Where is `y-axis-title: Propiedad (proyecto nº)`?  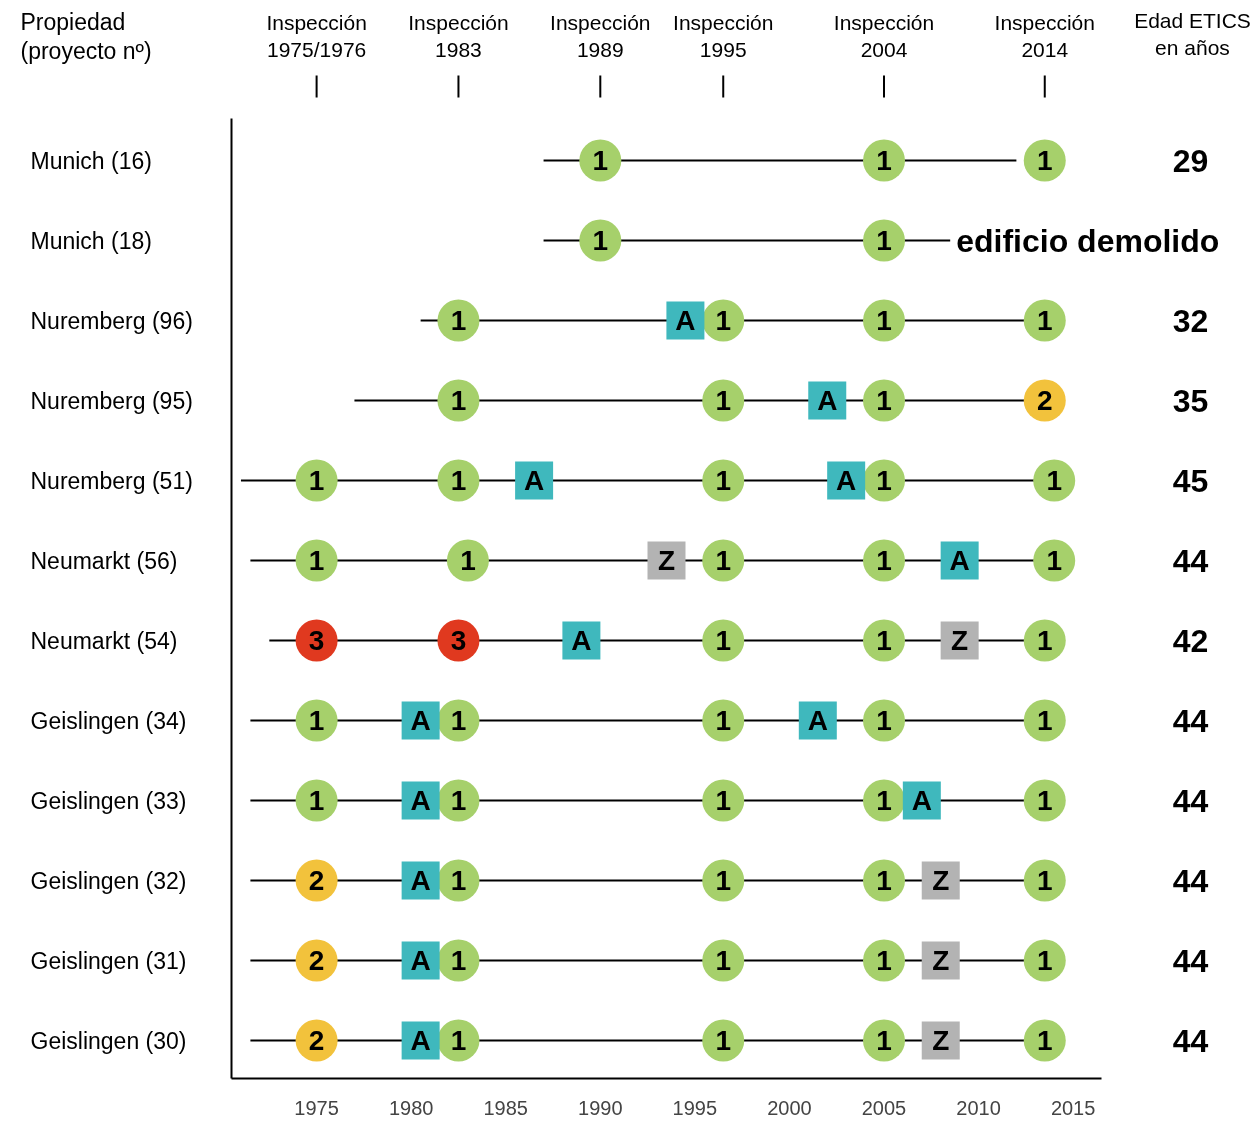
y-axis-title: Propiedad (proyecto nº) is located at coordinates (86, 36).